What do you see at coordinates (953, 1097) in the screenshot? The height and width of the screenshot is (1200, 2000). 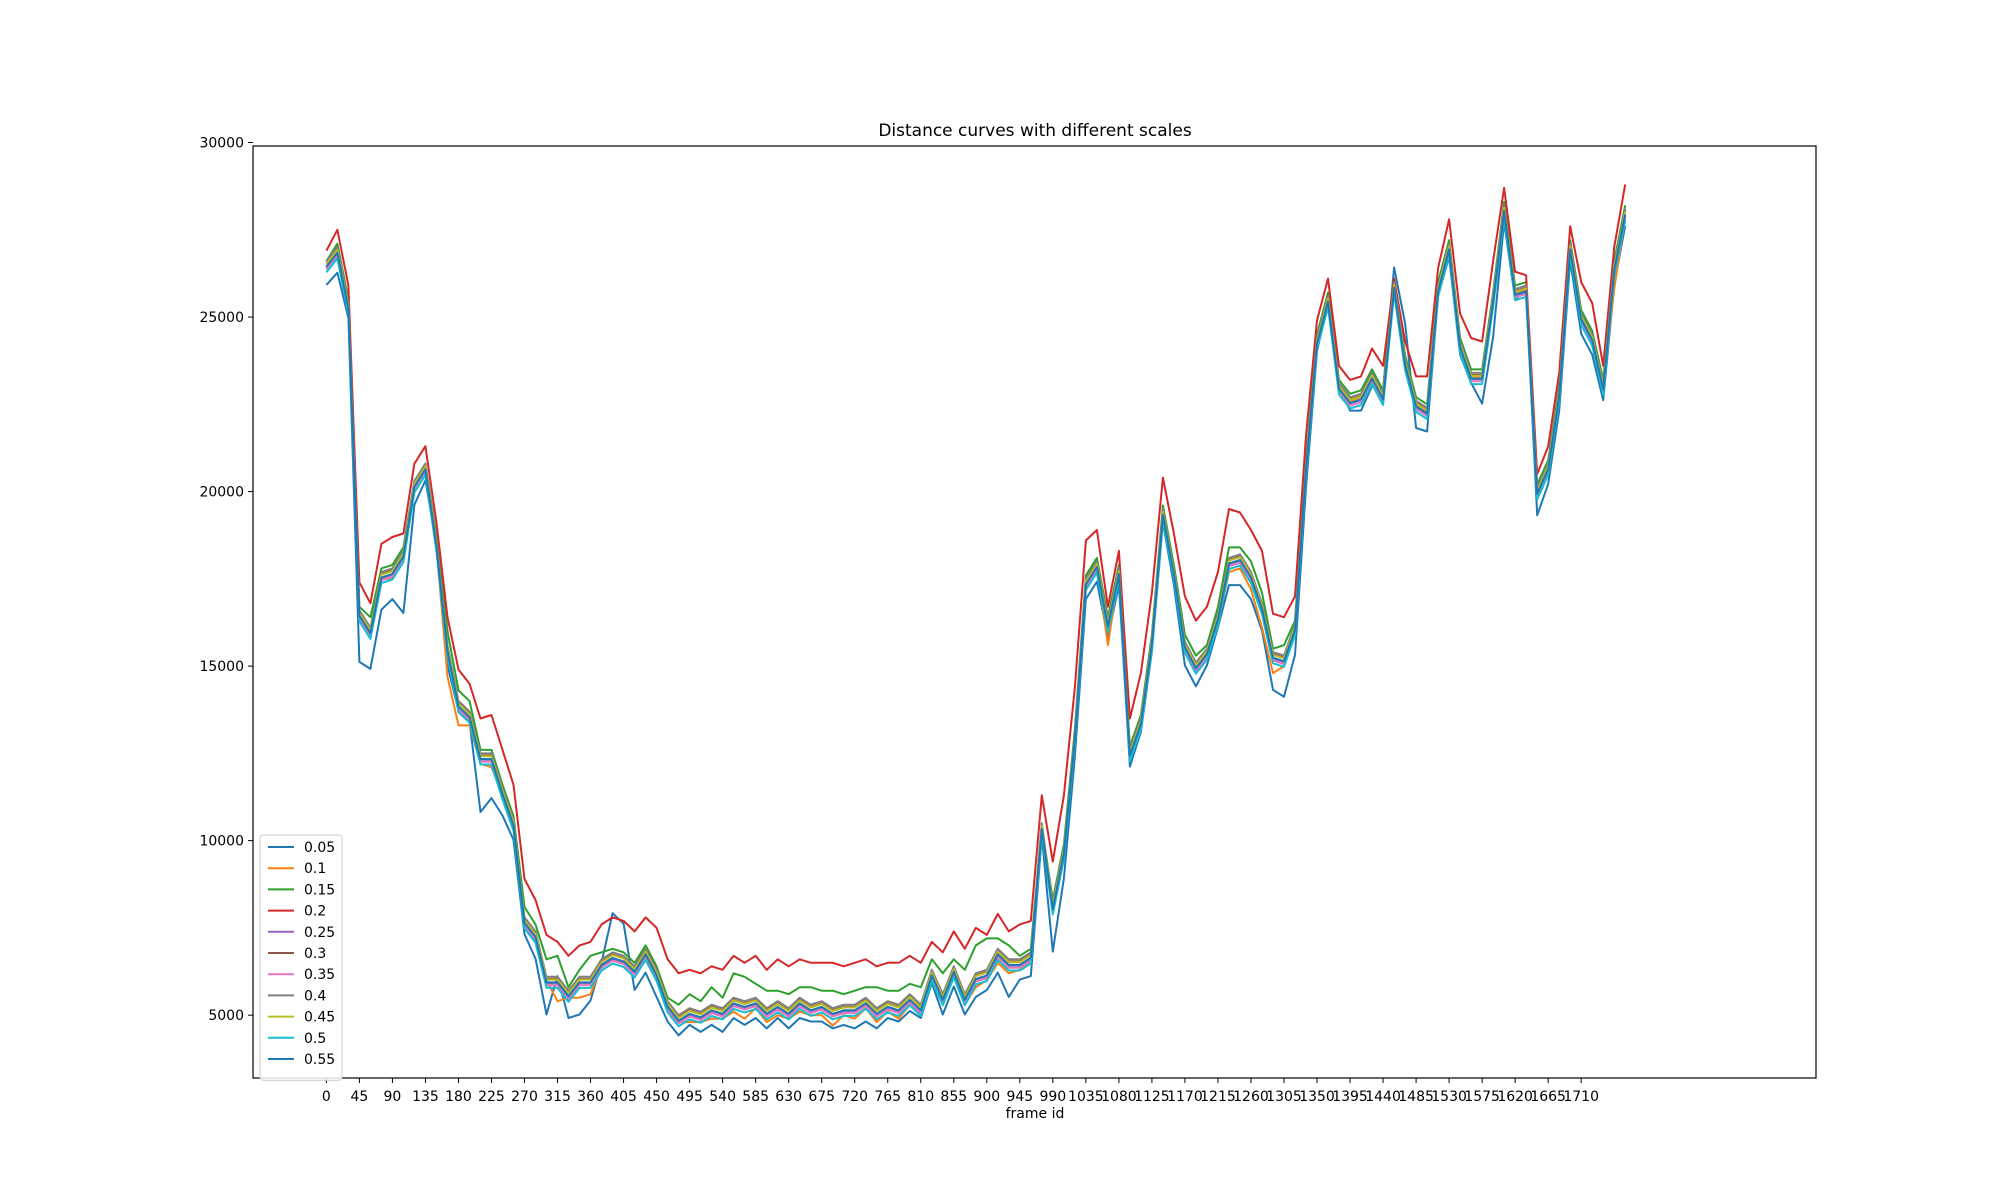 I see `x-tick-label: 855` at bounding box center [953, 1097].